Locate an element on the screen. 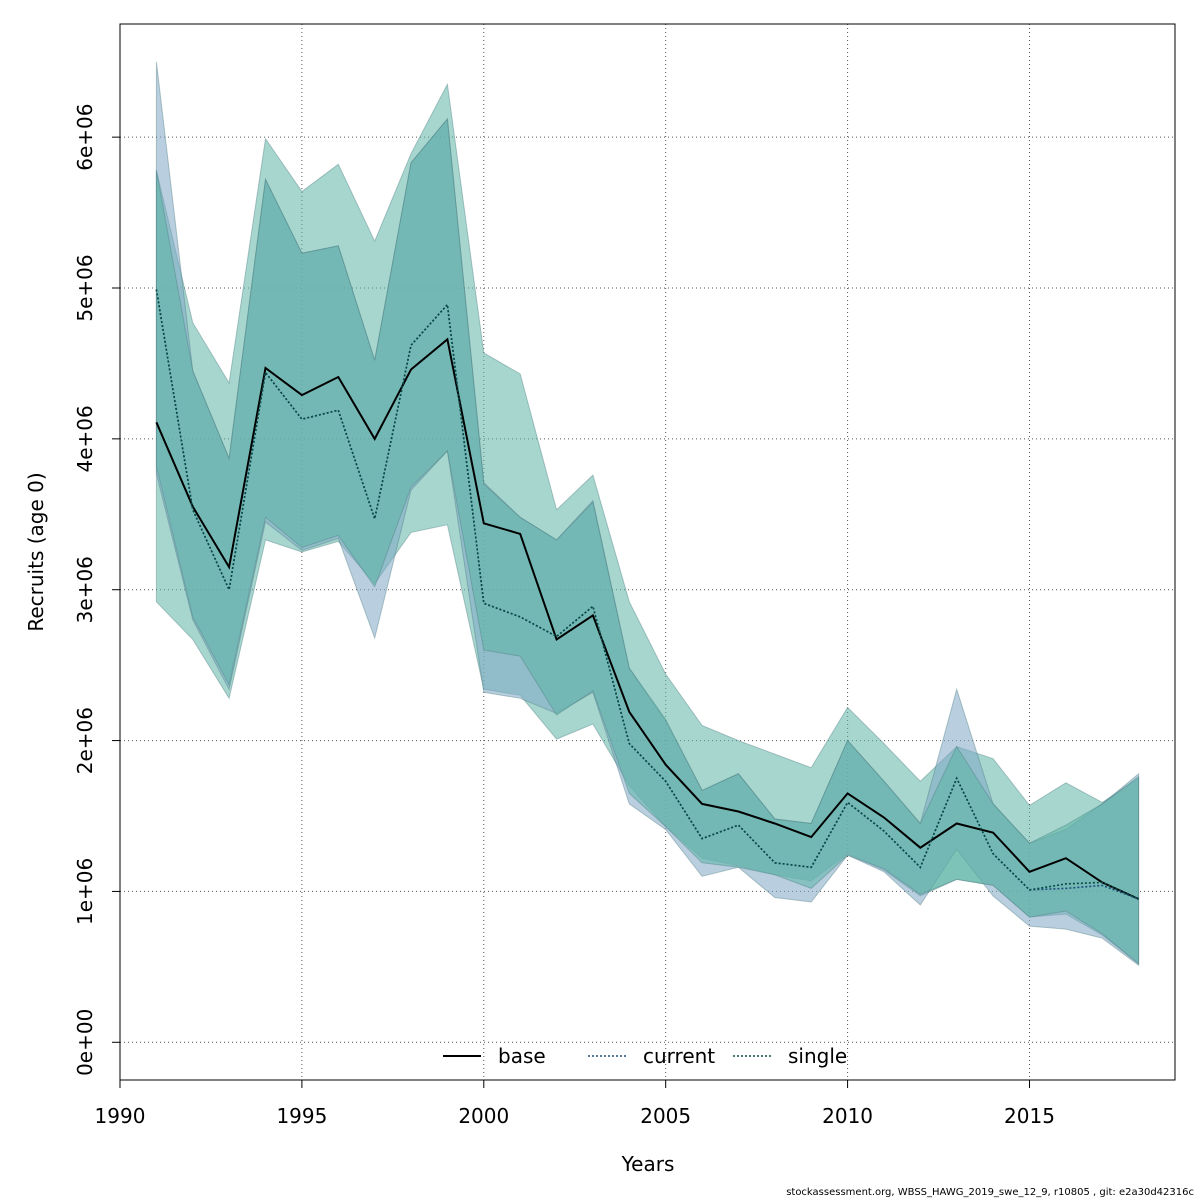  legend-label-current: current is located at coordinates (679, 1056).